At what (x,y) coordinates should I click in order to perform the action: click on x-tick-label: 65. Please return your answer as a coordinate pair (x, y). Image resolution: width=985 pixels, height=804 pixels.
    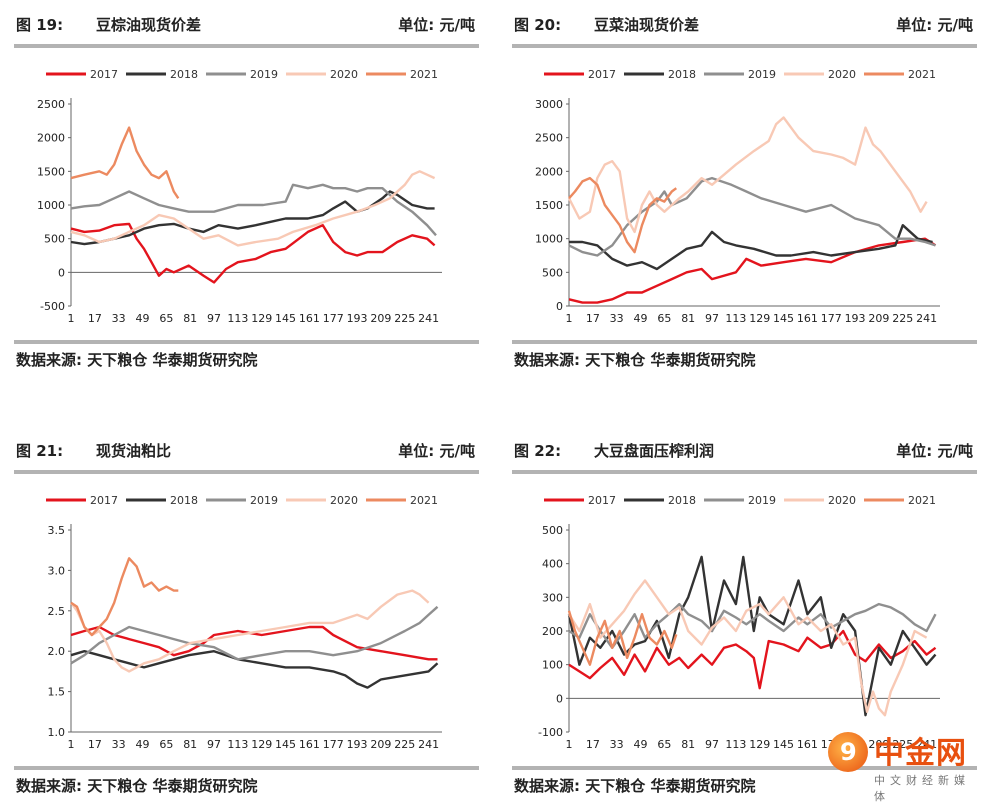
    Looking at the image, I should click on (664, 318).